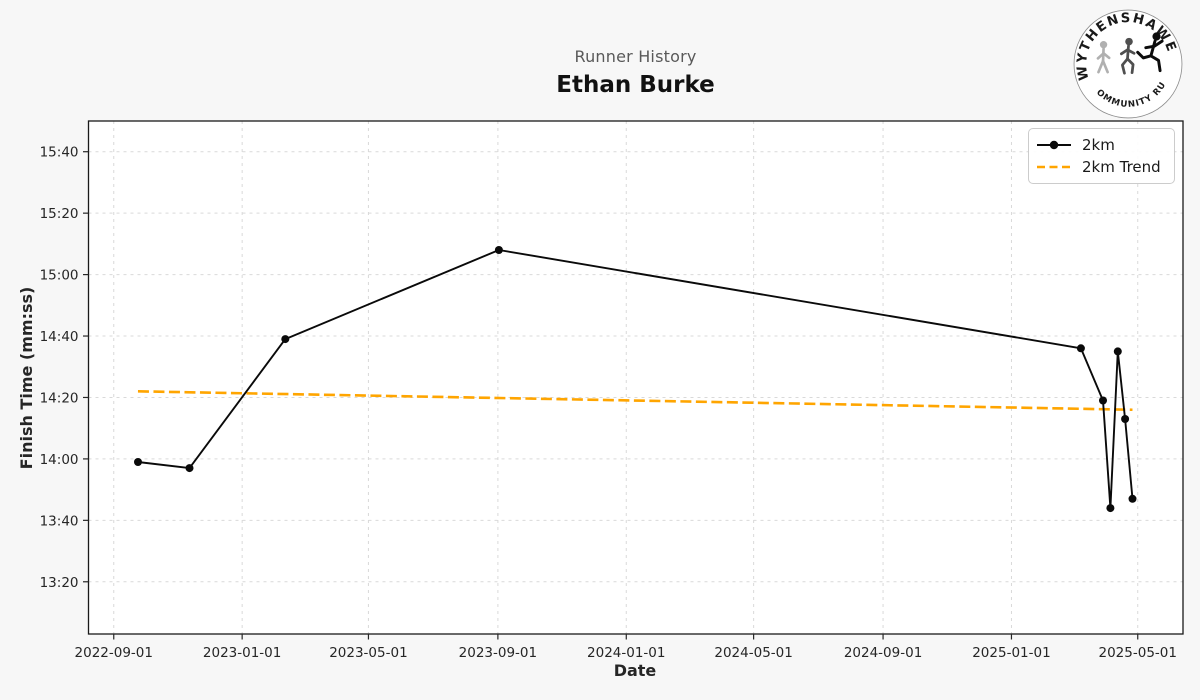 The height and width of the screenshot is (700, 1200). What do you see at coordinates (883, 653) in the screenshot?
I see `x-tick-label: 2024-09-01` at bounding box center [883, 653].